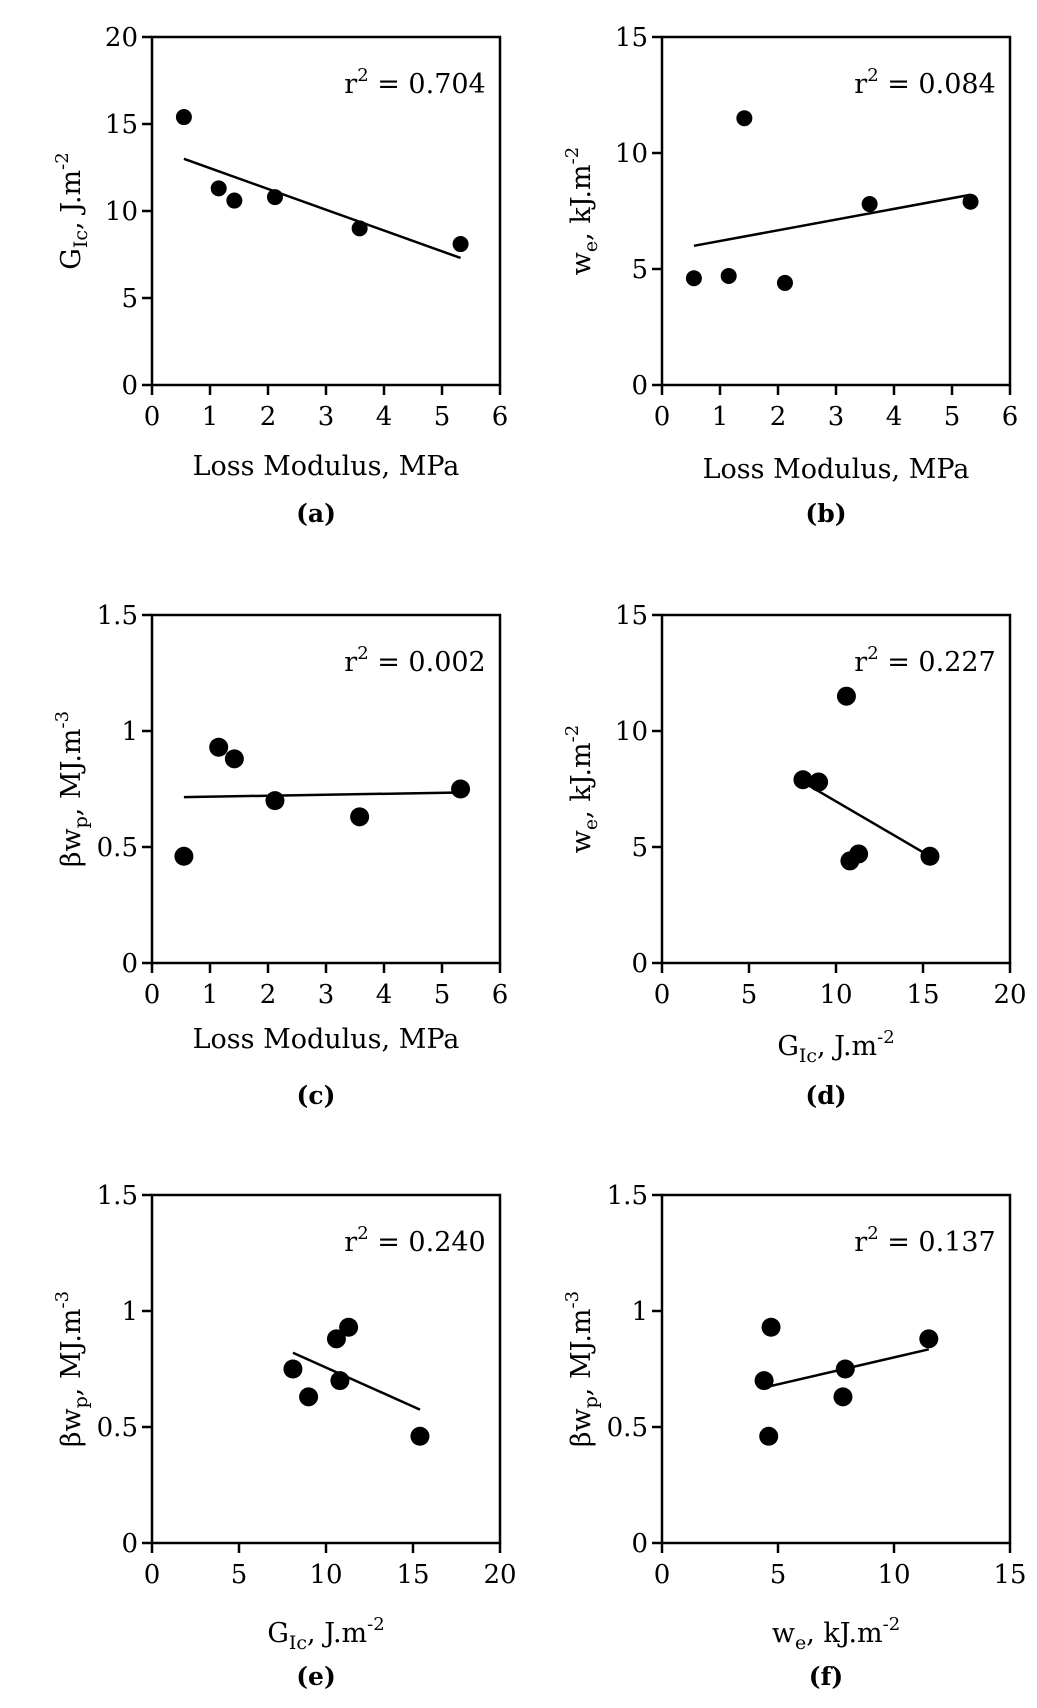 The image size is (1037, 1708). I want to click on y-tick-label: 20, so click(121, 38).